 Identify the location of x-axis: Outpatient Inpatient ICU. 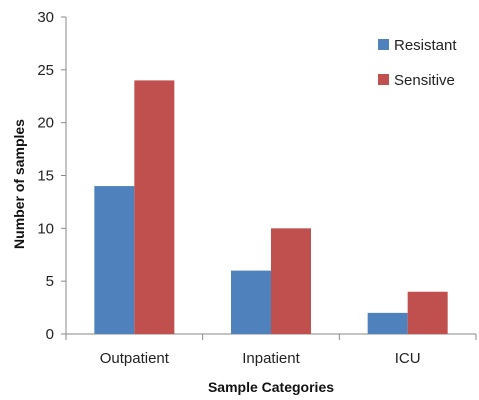
(271, 350).